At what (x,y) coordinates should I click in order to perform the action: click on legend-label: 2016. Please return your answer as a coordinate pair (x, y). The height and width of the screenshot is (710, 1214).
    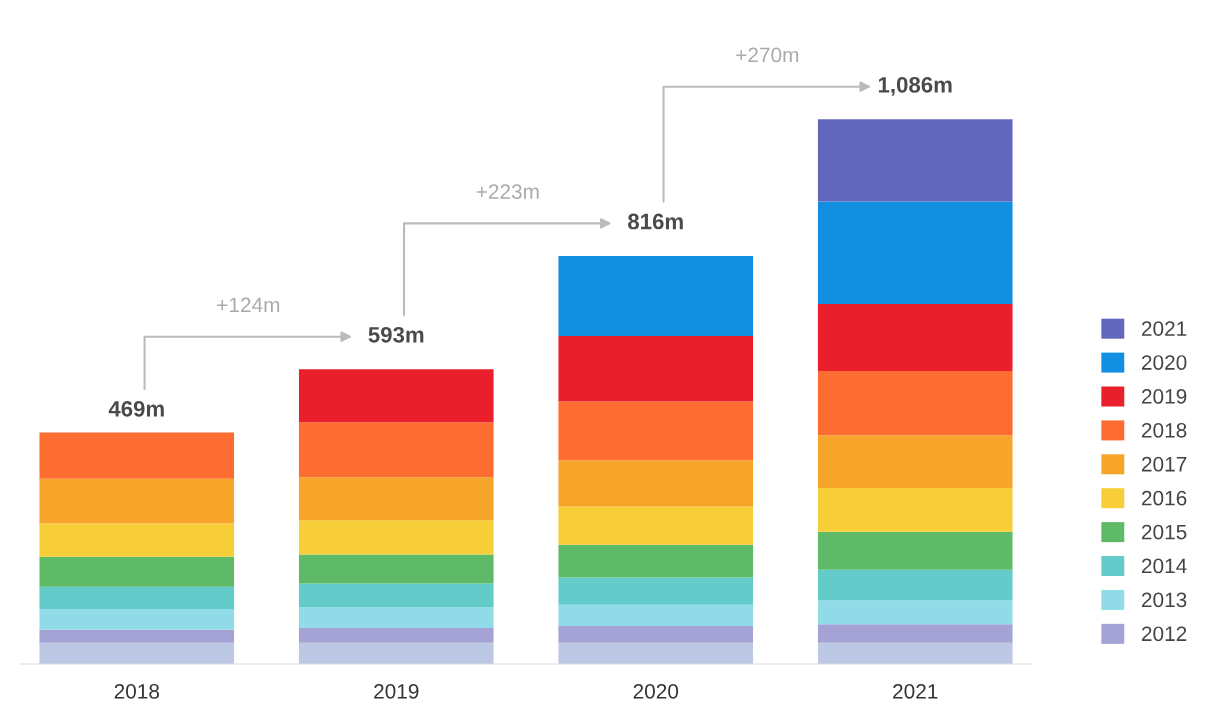
    Looking at the image, I should click on (1164, 498).